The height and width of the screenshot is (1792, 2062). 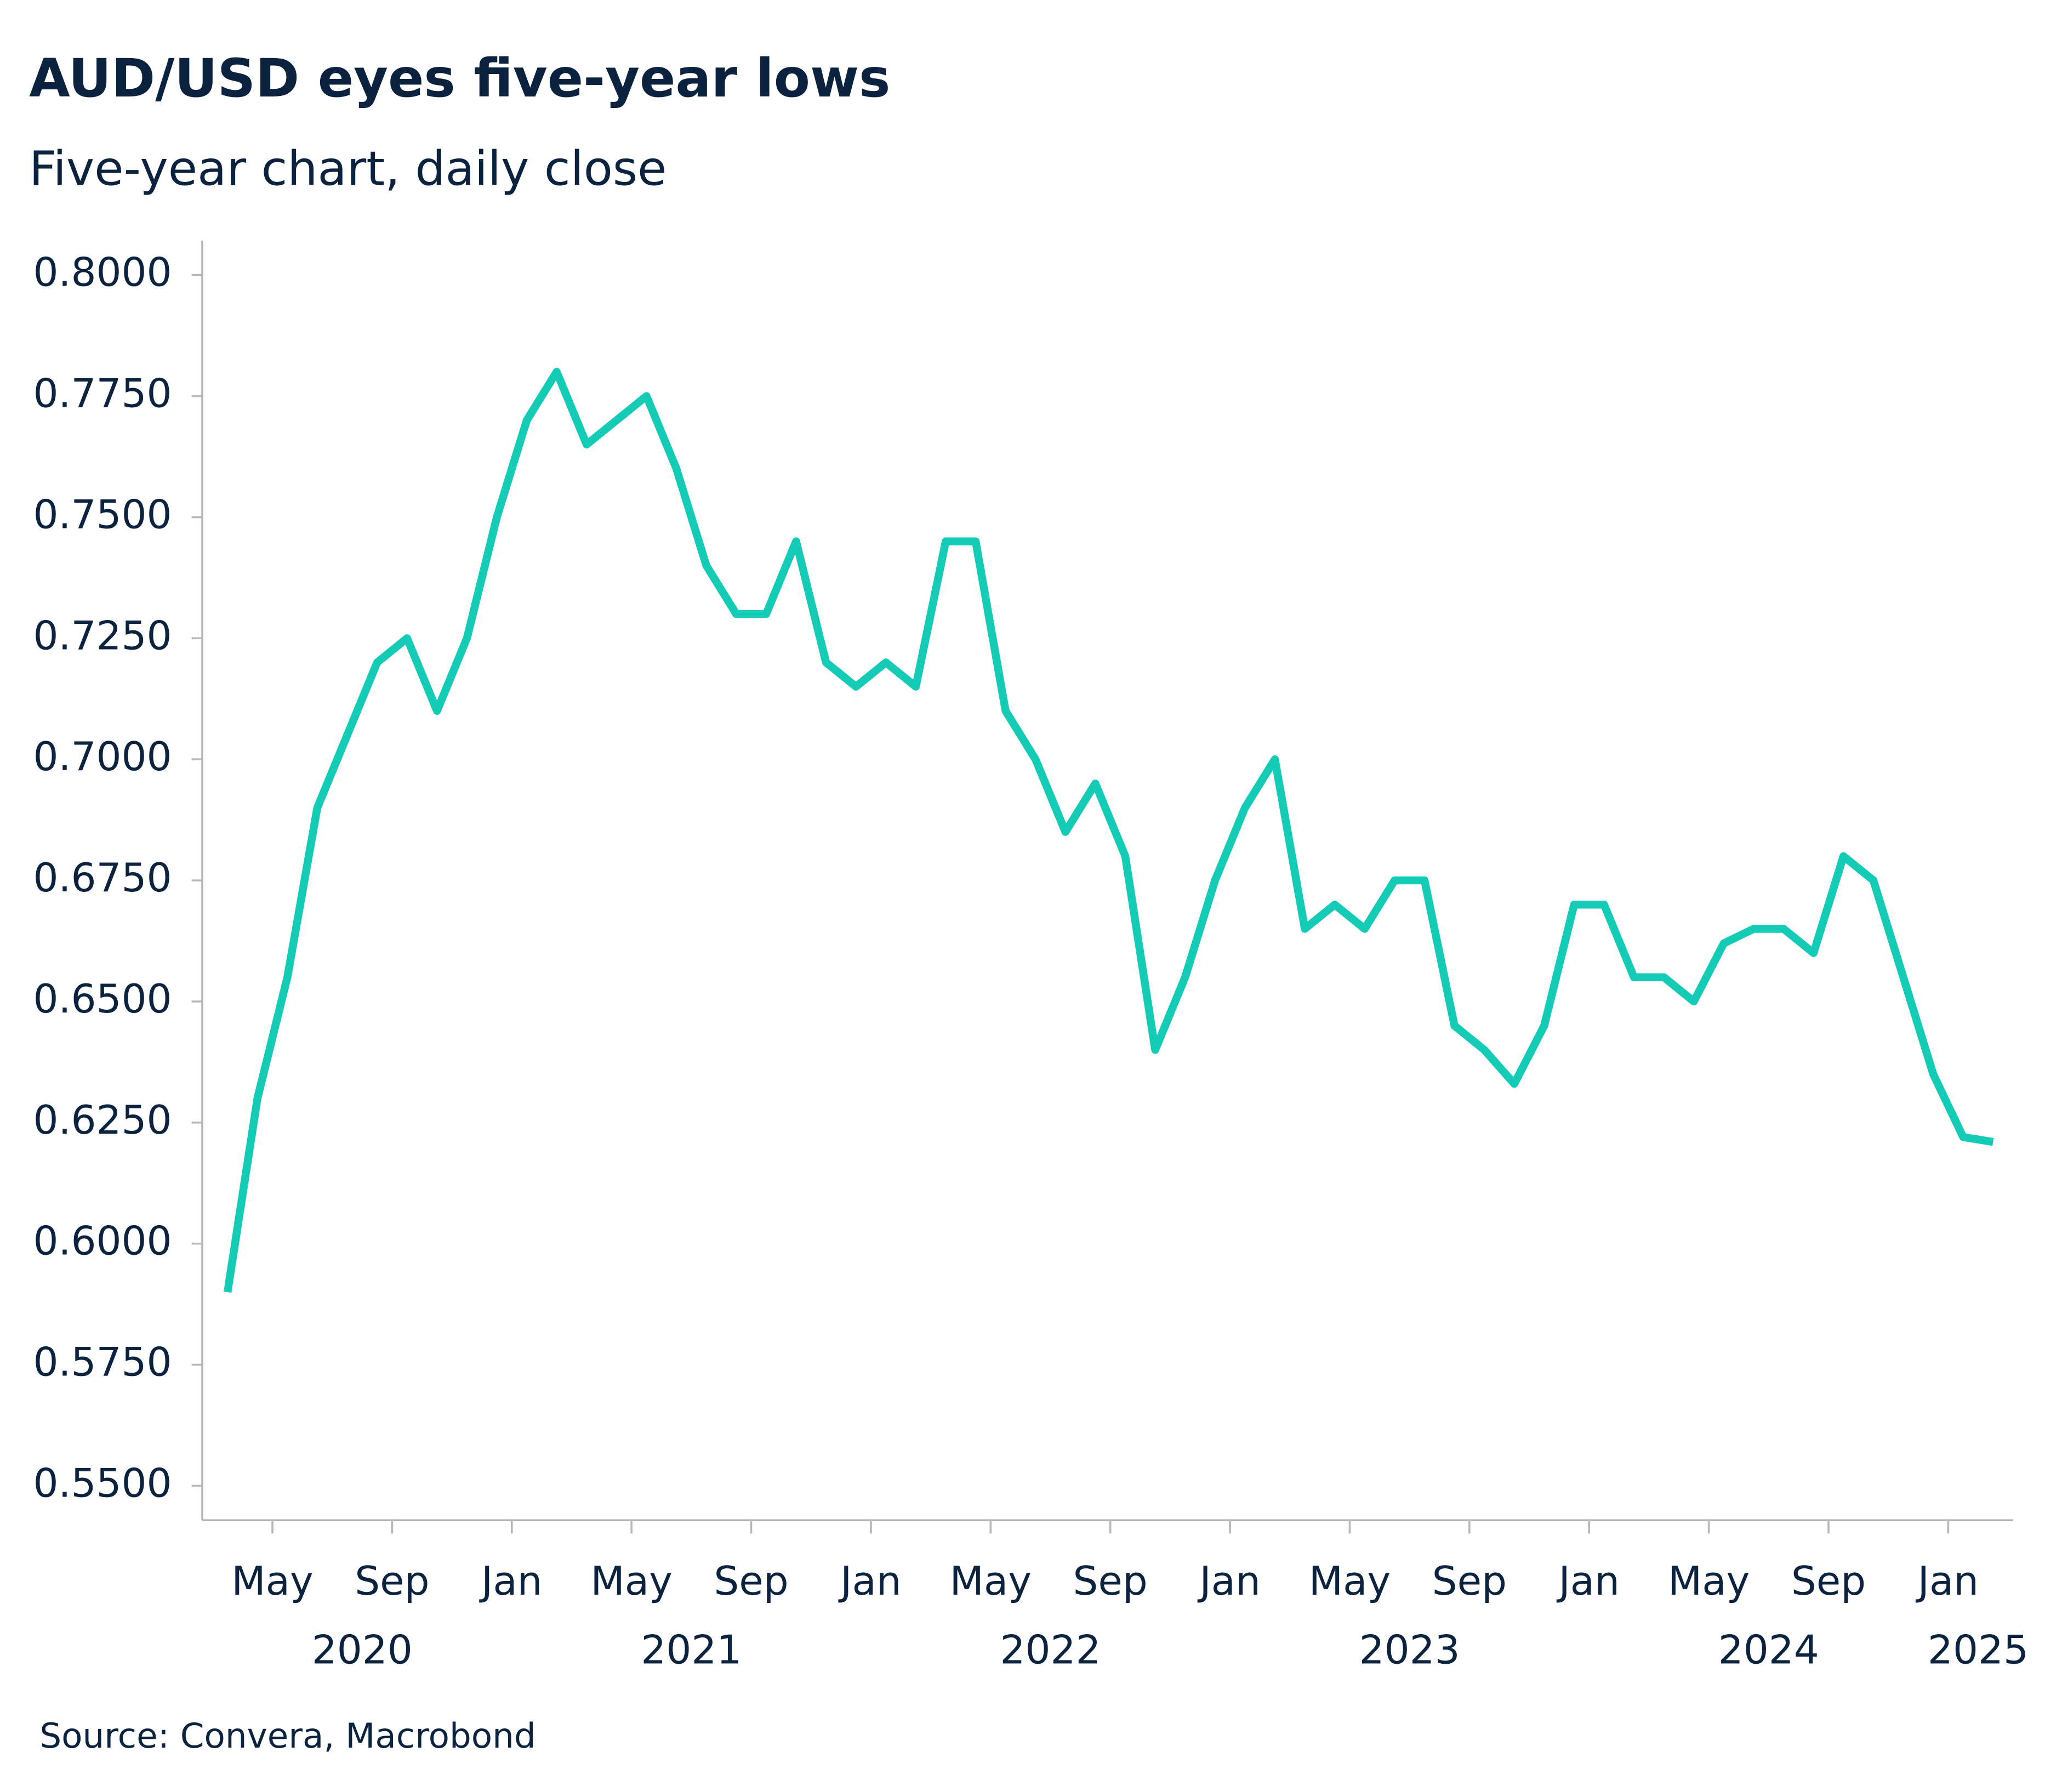 I want to click on y-tick-label: 0.5750, so click(x=103, y=1363).